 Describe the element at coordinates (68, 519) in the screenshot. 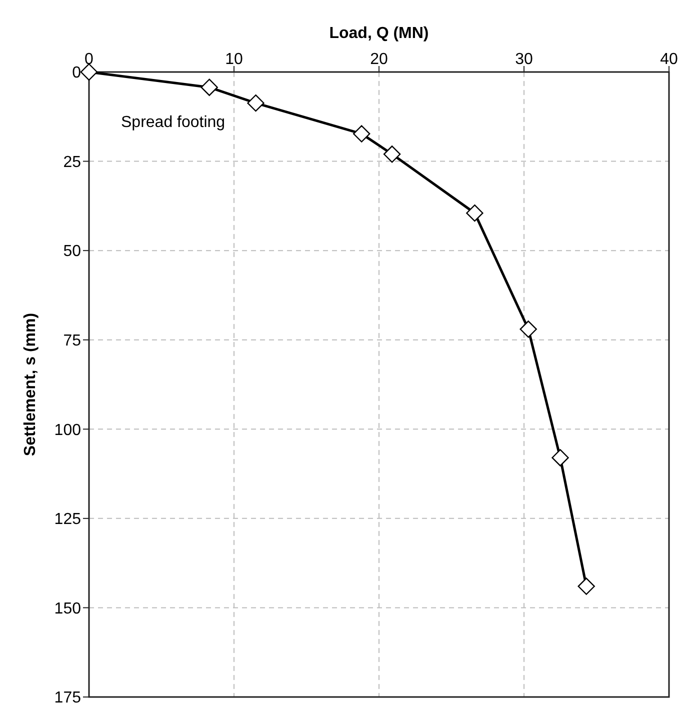

I see `y-tick-label: 125` at that location.